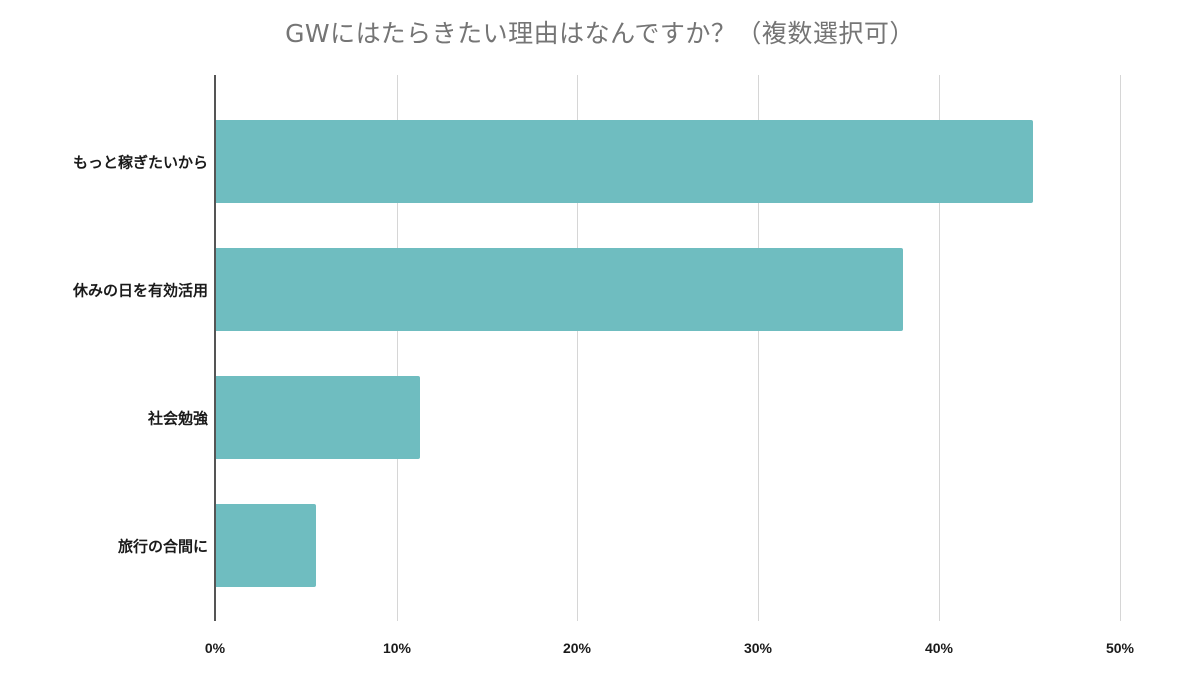 Image resolution: width=1200 pixels, height=690 pixels. I want to click on x-tick-label: 30%, so click(758, 648).